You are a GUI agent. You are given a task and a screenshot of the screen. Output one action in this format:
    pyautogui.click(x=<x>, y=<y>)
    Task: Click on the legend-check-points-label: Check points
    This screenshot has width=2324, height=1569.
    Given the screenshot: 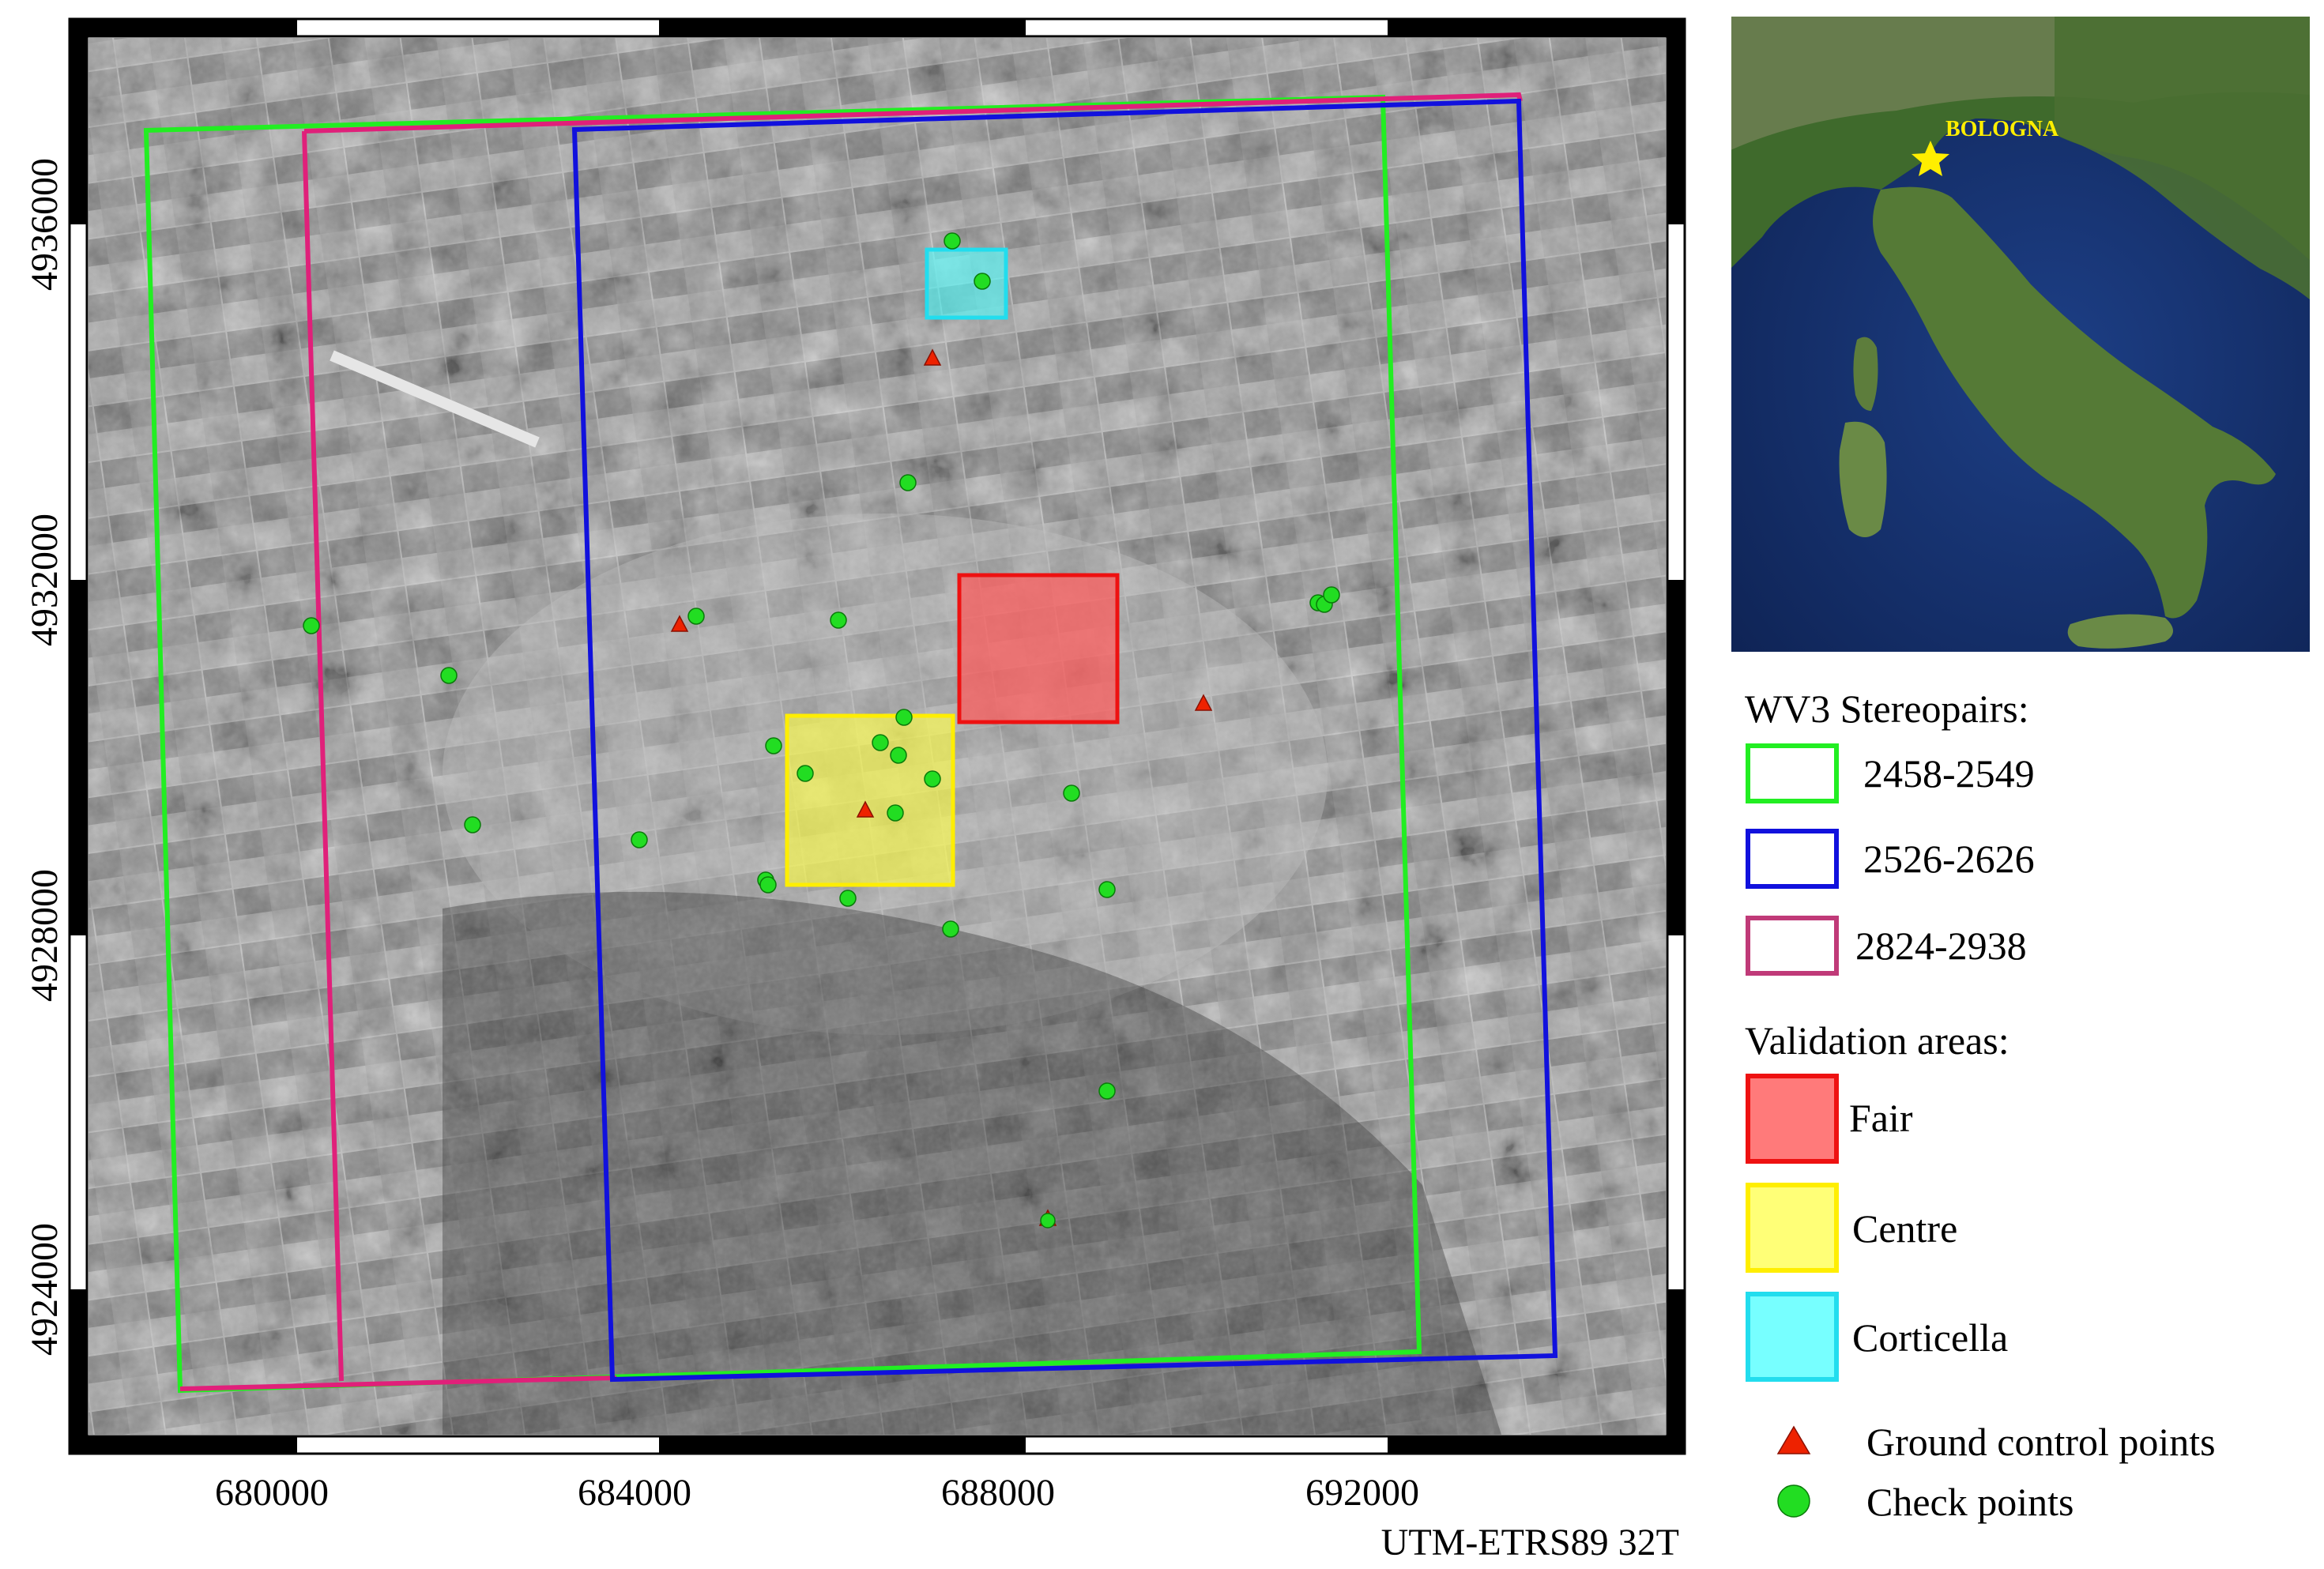 What is the action you would take?
    pyautogui.click(x=1970, y=1502)
    